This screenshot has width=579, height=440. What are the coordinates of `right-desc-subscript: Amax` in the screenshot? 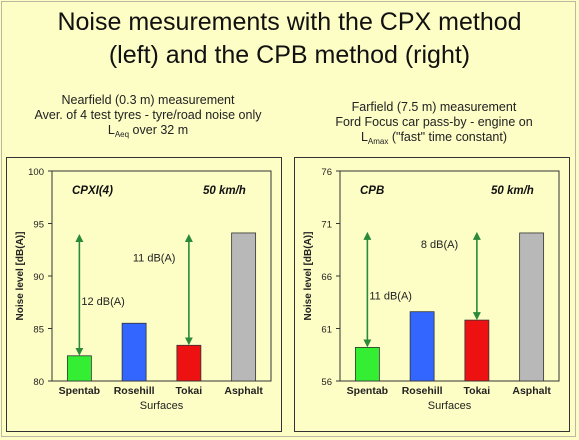 It's located at (378, 141).